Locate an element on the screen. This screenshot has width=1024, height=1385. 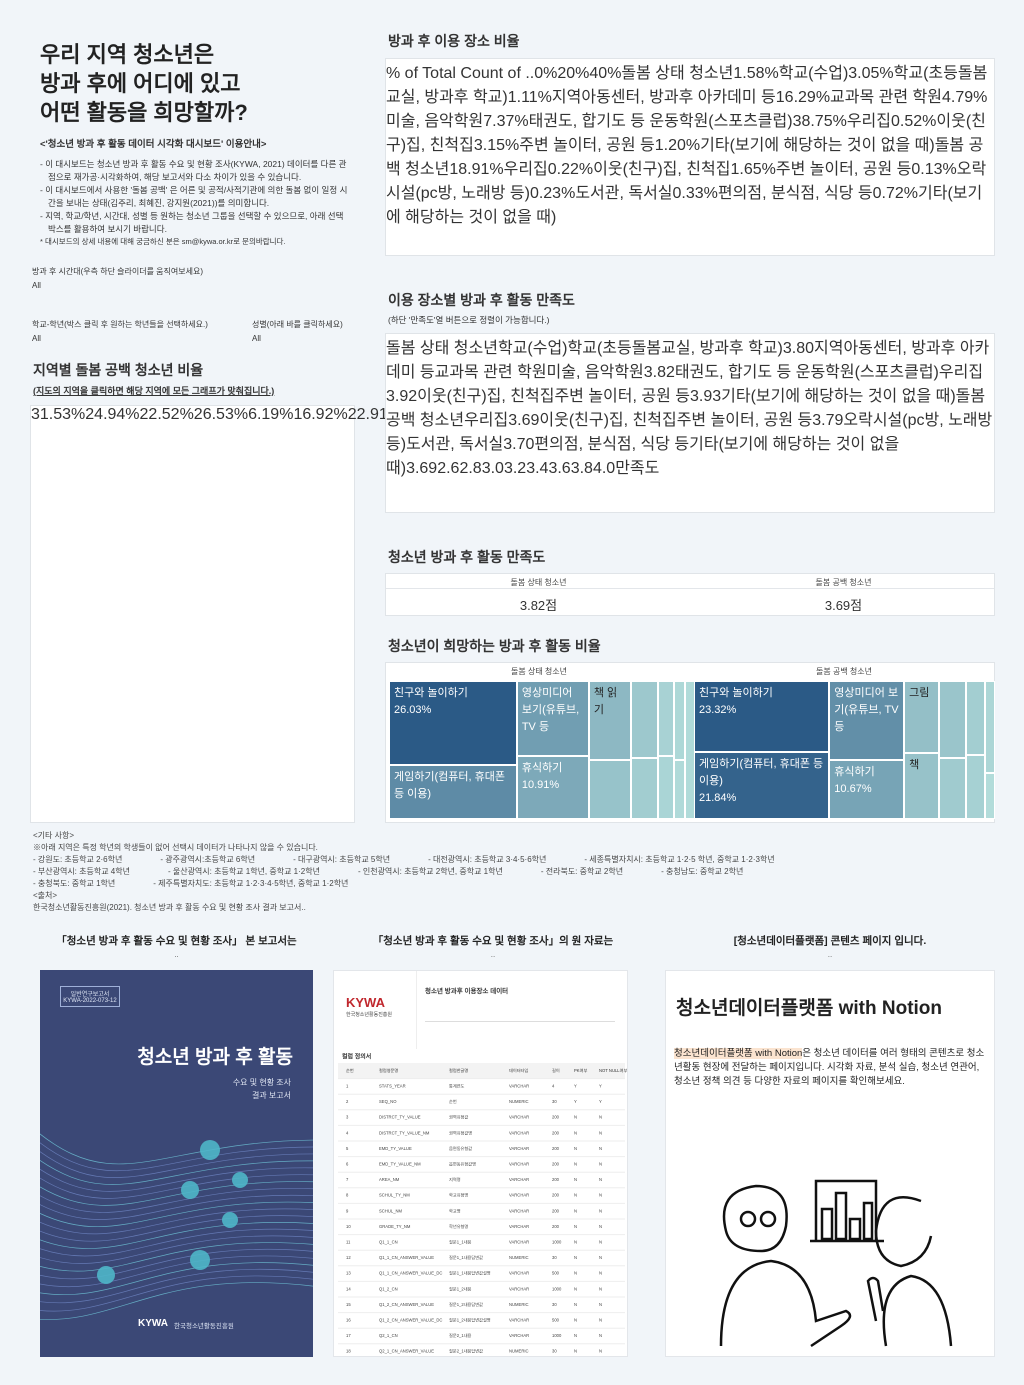
x-tick-label-line: 해당하는 것이 없을 is located at coordinates (471, 217).